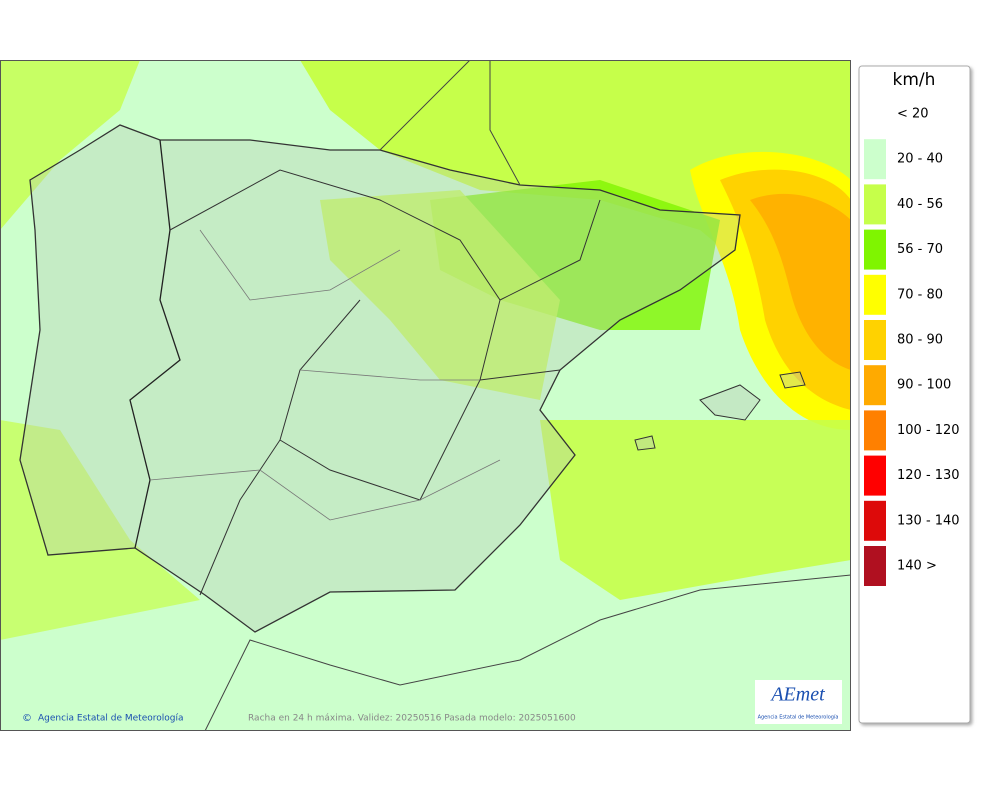 This screenshot has height=790, width=1000. I want to click on legend-label: 90 - 100, so click(924, 385).